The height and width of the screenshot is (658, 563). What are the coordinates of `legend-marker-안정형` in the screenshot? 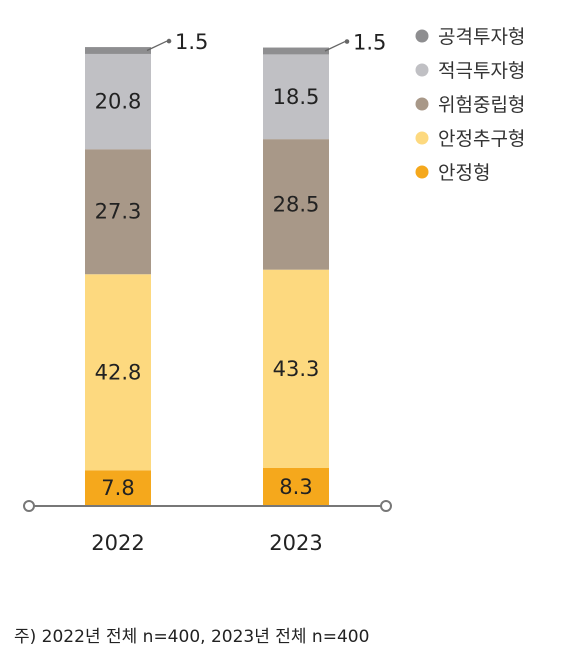 It's located at (422, 172).